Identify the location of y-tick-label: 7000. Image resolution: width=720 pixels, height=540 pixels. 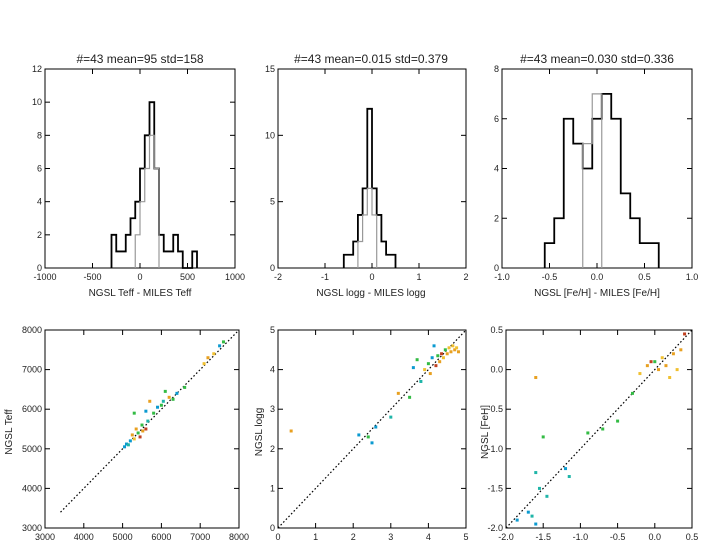
(32, 370).